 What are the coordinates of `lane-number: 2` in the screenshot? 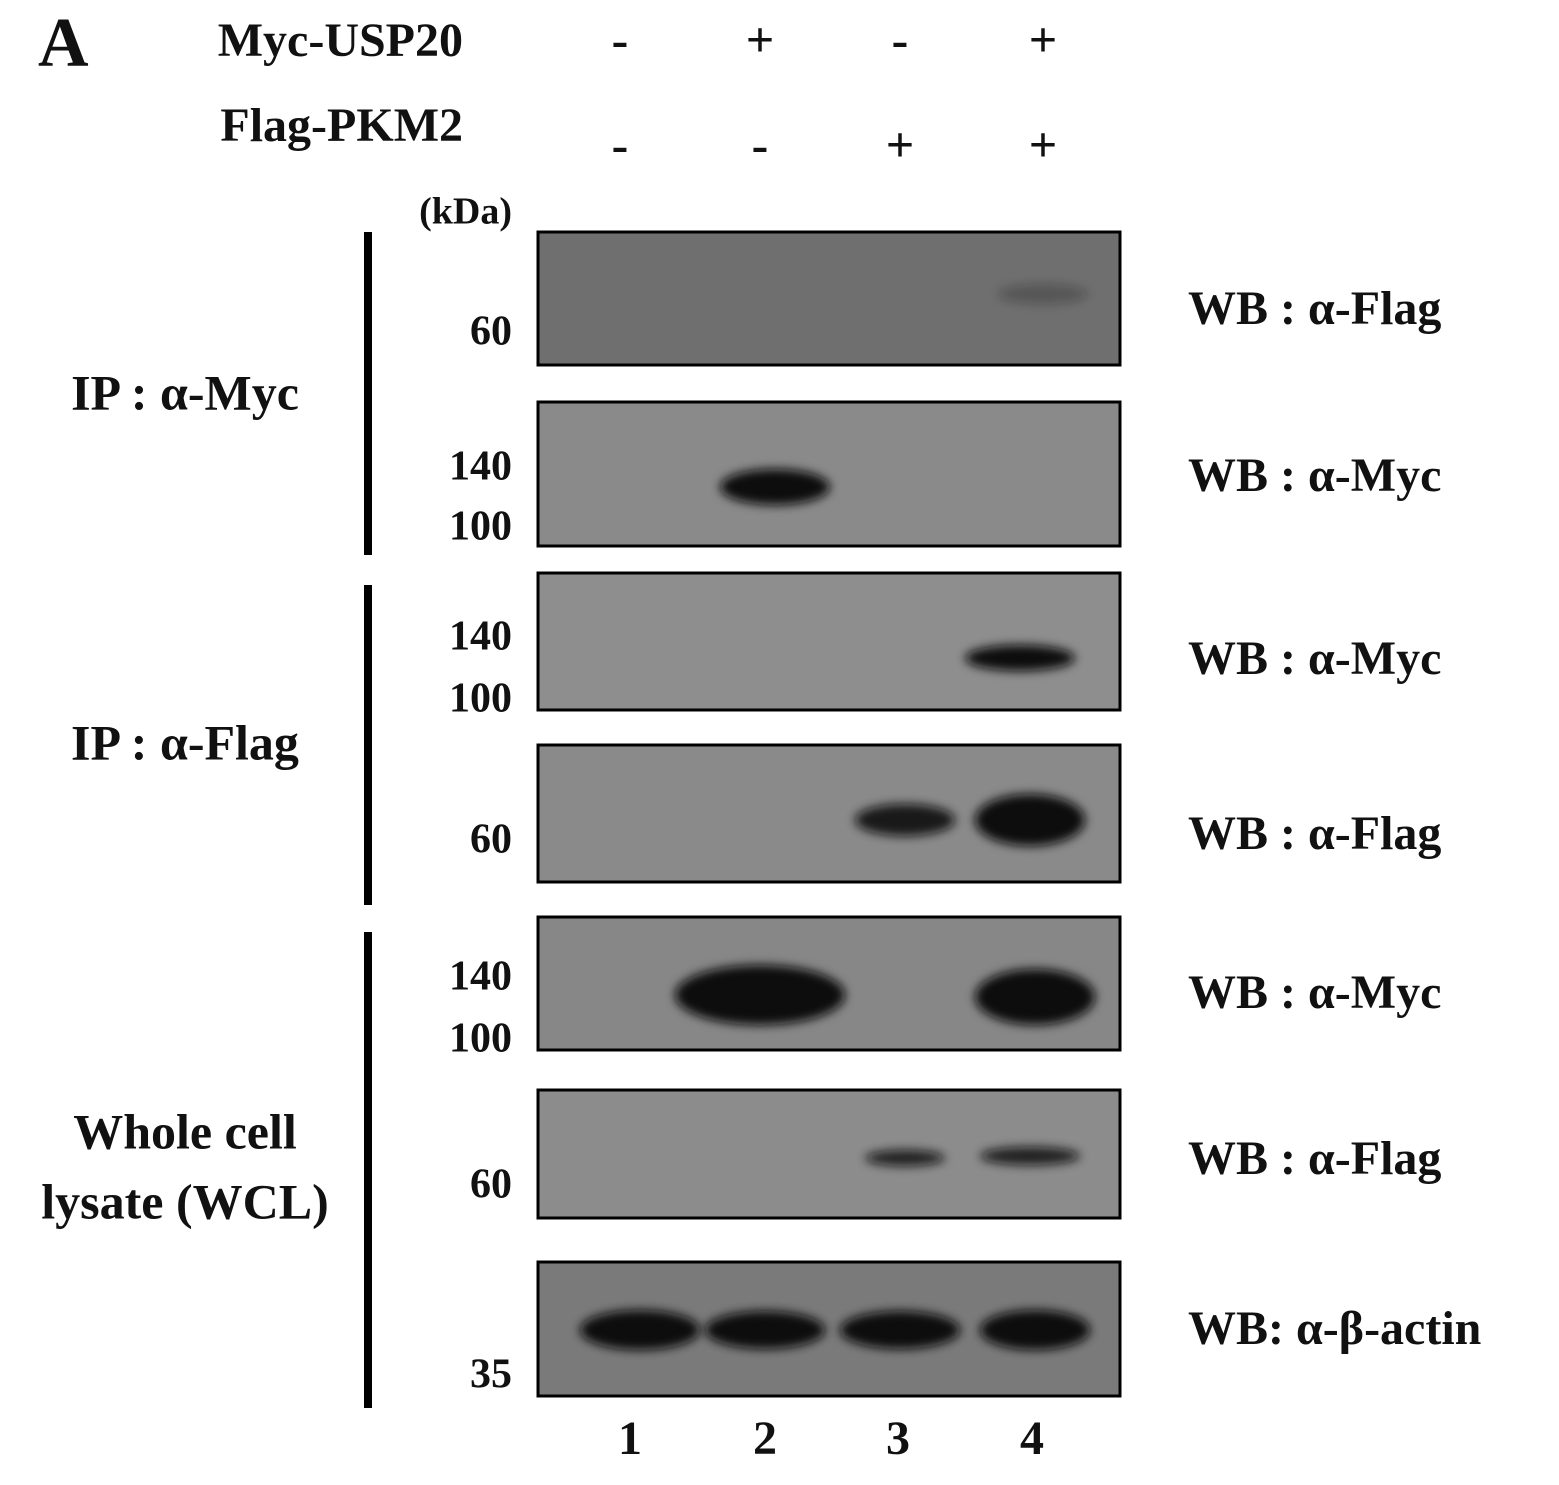 It's located at (765, 1438).